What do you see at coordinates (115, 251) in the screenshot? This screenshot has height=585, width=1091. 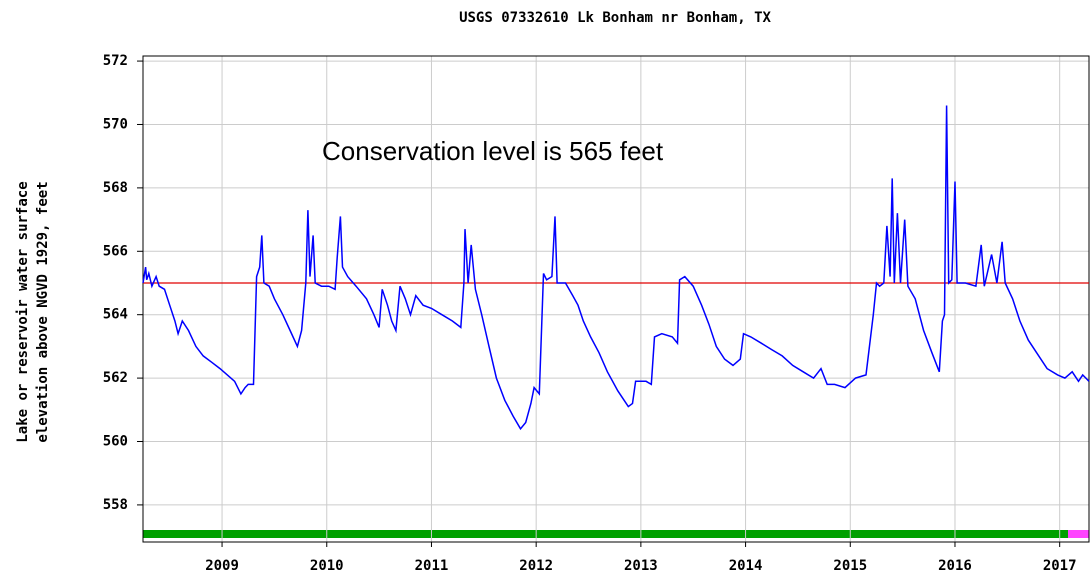 I see `y-tick-label: 566` at bounding box center [115, 251].